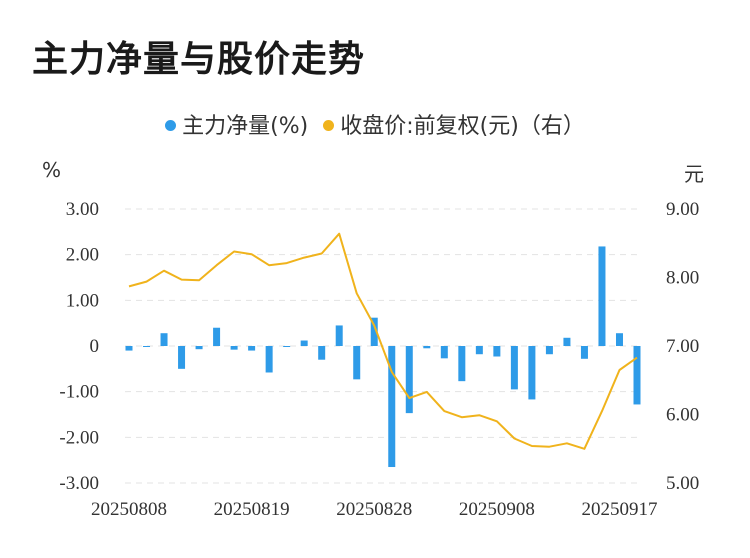 This screenshot has height=558, width=750. I want to click on legend: 主力净量(%) 收盘价:前复权(元)（右）, so click(375, 124).